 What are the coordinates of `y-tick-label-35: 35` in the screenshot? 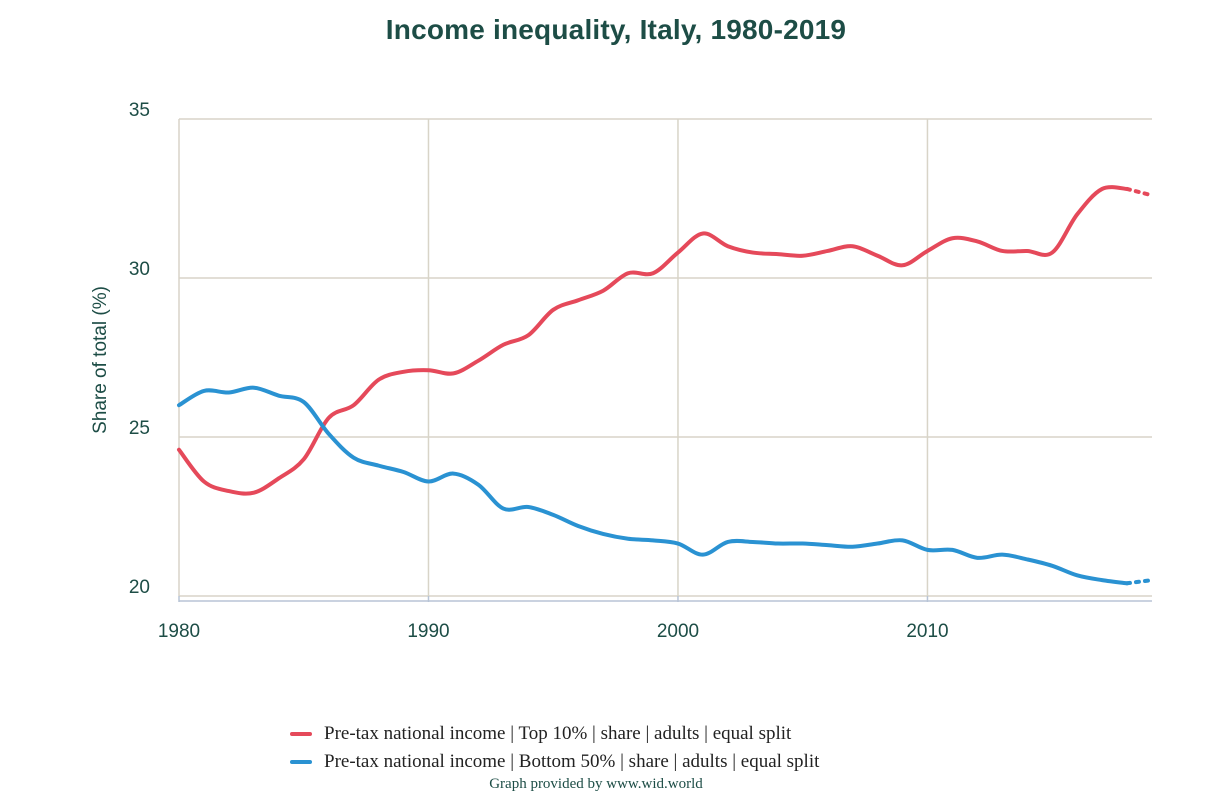 It's located at (139, 110).